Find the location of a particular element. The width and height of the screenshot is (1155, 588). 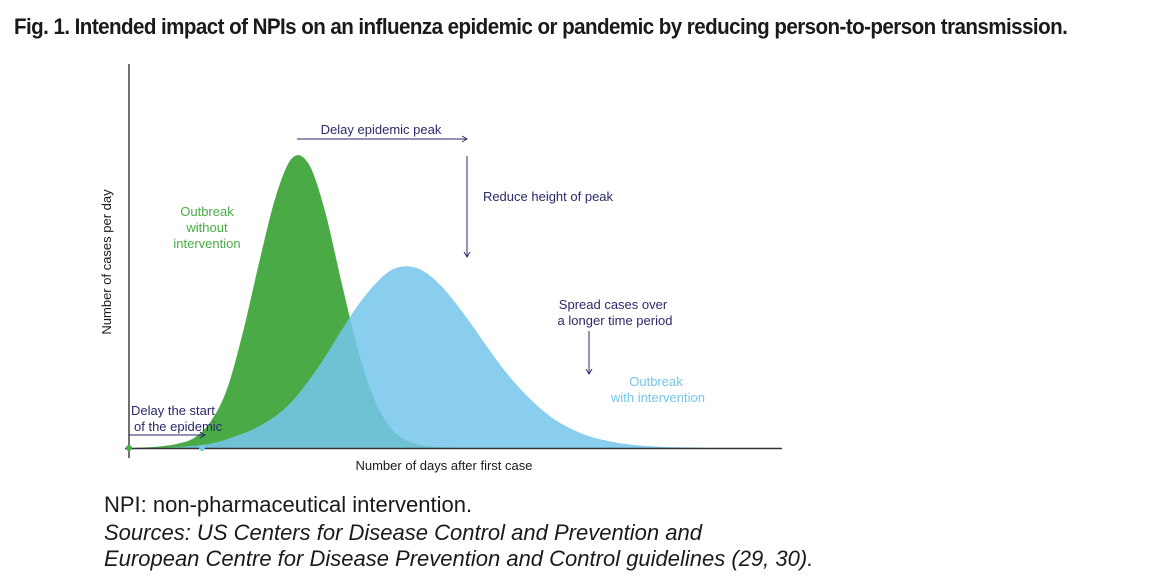

arrow-spread-cases is located at coordinates (589, 353).